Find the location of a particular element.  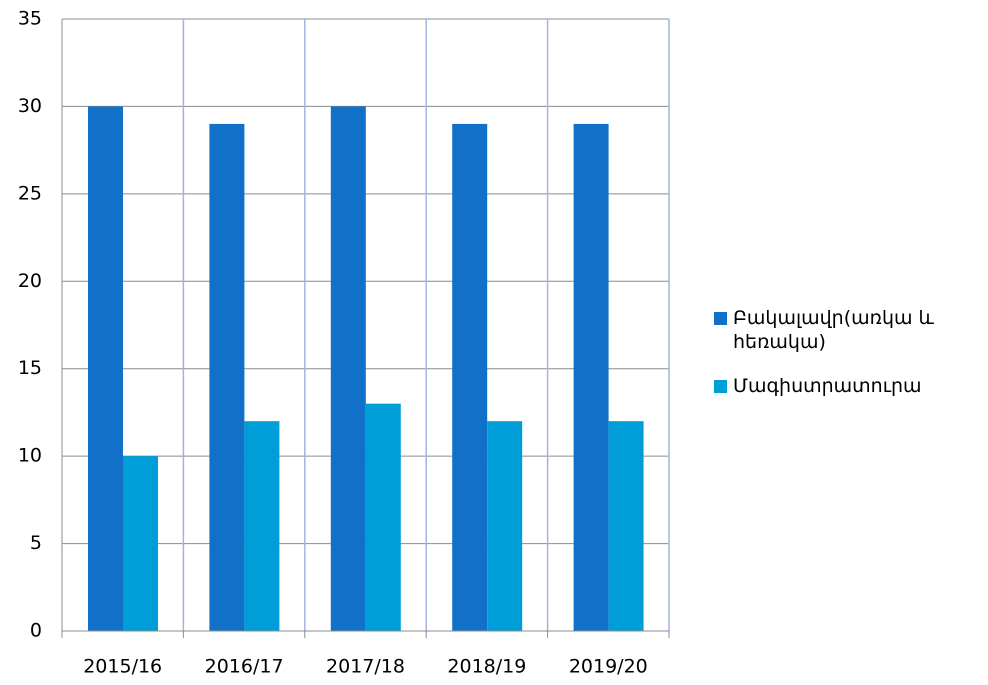

legend-label: Բակալավր(առկա և հեռակա) is located at coordinates (833, 330).